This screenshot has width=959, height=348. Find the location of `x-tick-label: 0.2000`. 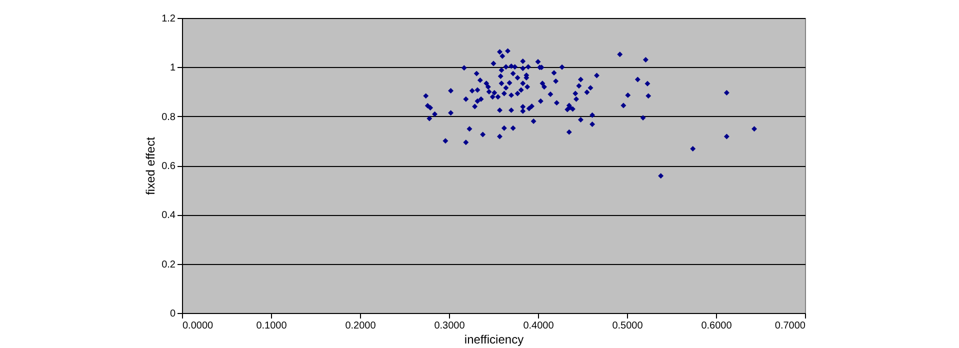

x-tick-label: 0.2000 is located at coordinates (360, 326).